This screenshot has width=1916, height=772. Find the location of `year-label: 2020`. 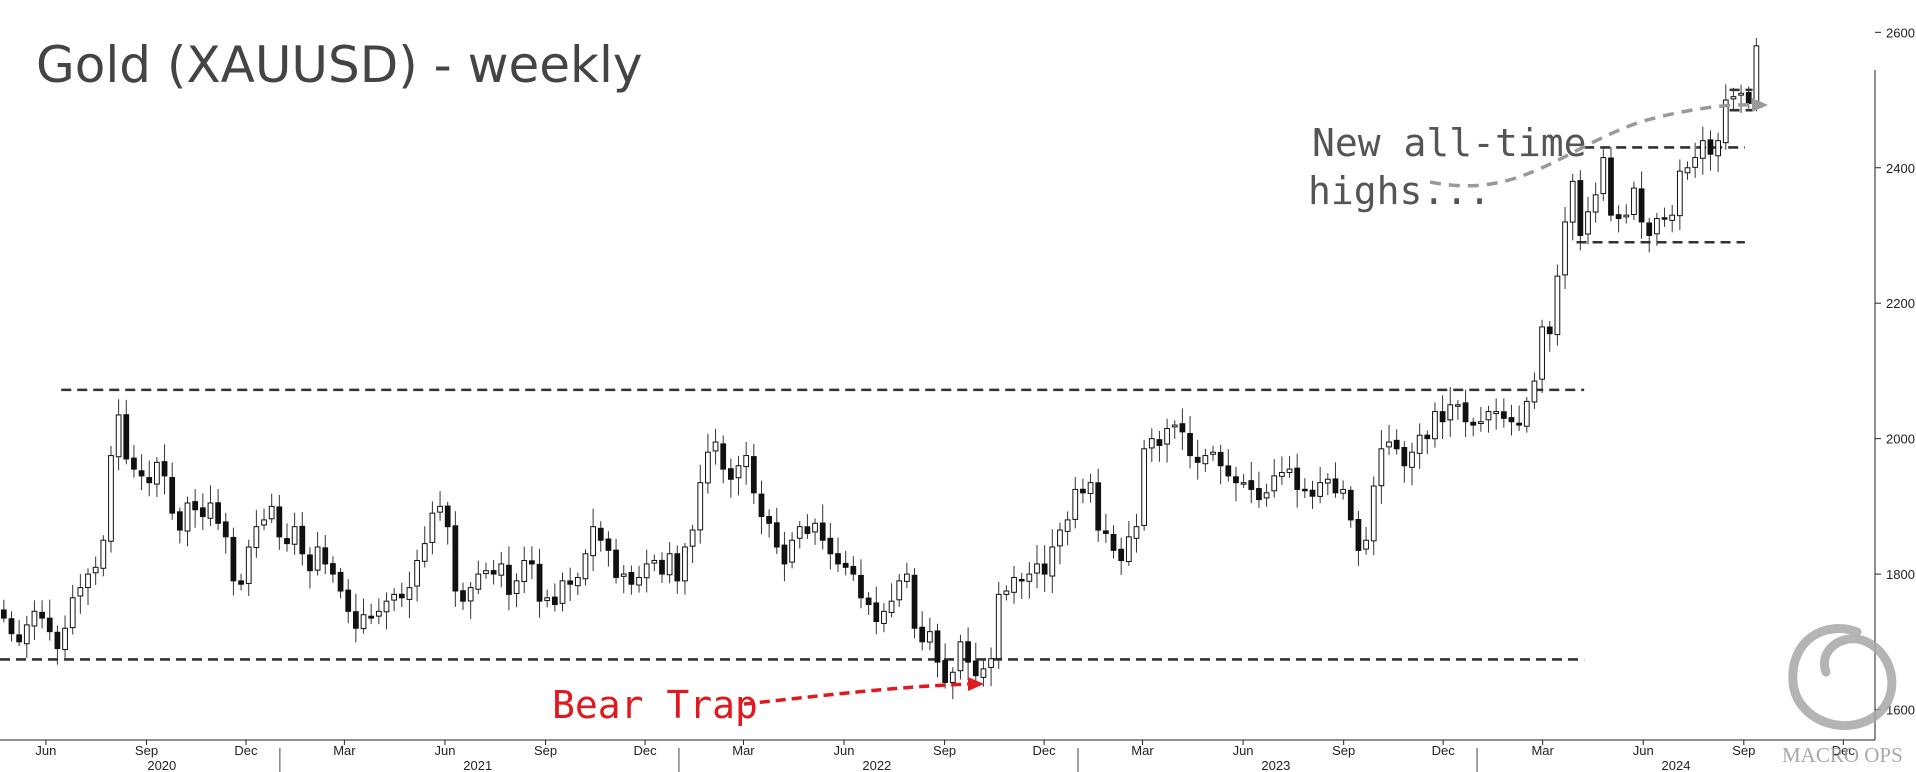

year-label: 2020 is located at coordinates (161, 765).